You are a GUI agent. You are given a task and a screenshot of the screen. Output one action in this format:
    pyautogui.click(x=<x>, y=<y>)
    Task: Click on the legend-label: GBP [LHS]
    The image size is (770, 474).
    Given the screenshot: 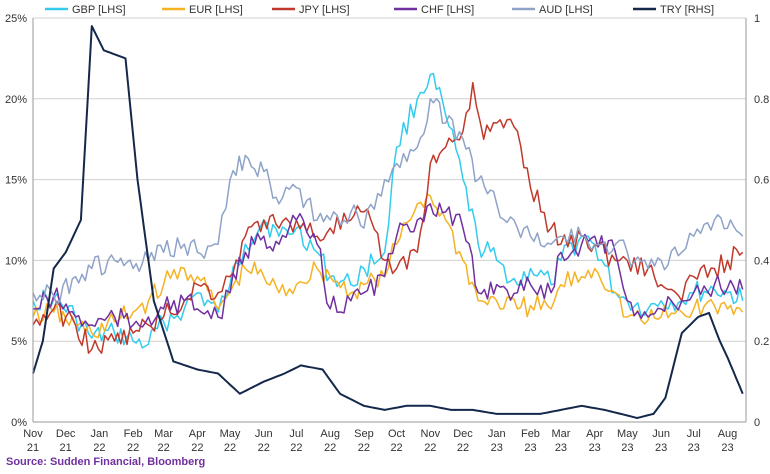 What is the action you would take?
    pyautogui.click(x=99, y=10)
    